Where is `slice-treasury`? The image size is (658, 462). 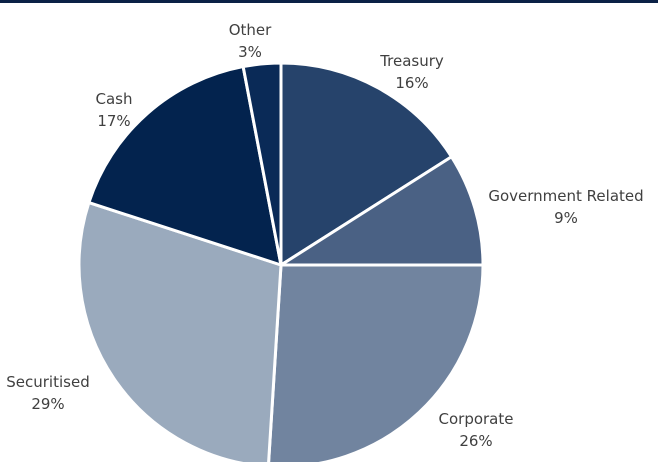 slice-treasury is located at coordinates (366, 164).